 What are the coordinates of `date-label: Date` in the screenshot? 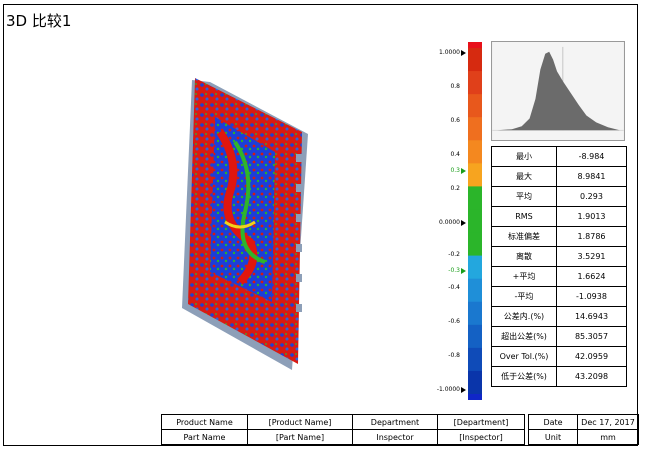 It's located at (553, 422).